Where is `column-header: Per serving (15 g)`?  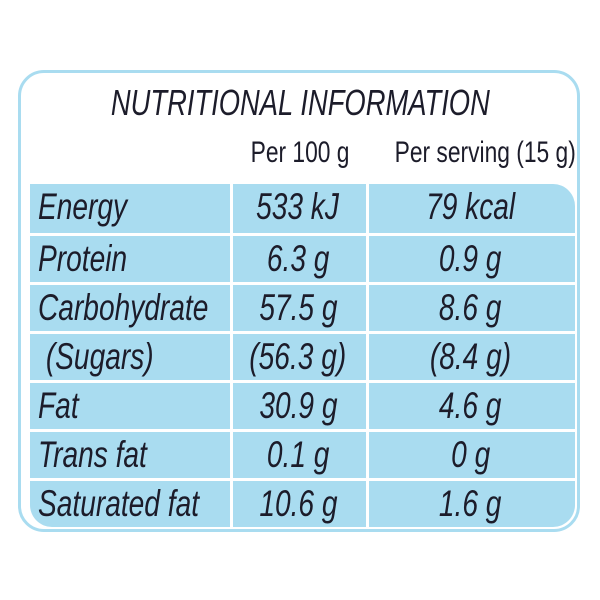
column-header: Per serving (15 g) is located at coordinates (471, 153).